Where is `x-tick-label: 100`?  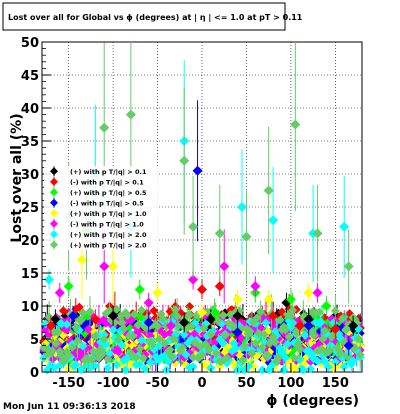 x-tick-label: 100 is located at coordinates (290, 383).